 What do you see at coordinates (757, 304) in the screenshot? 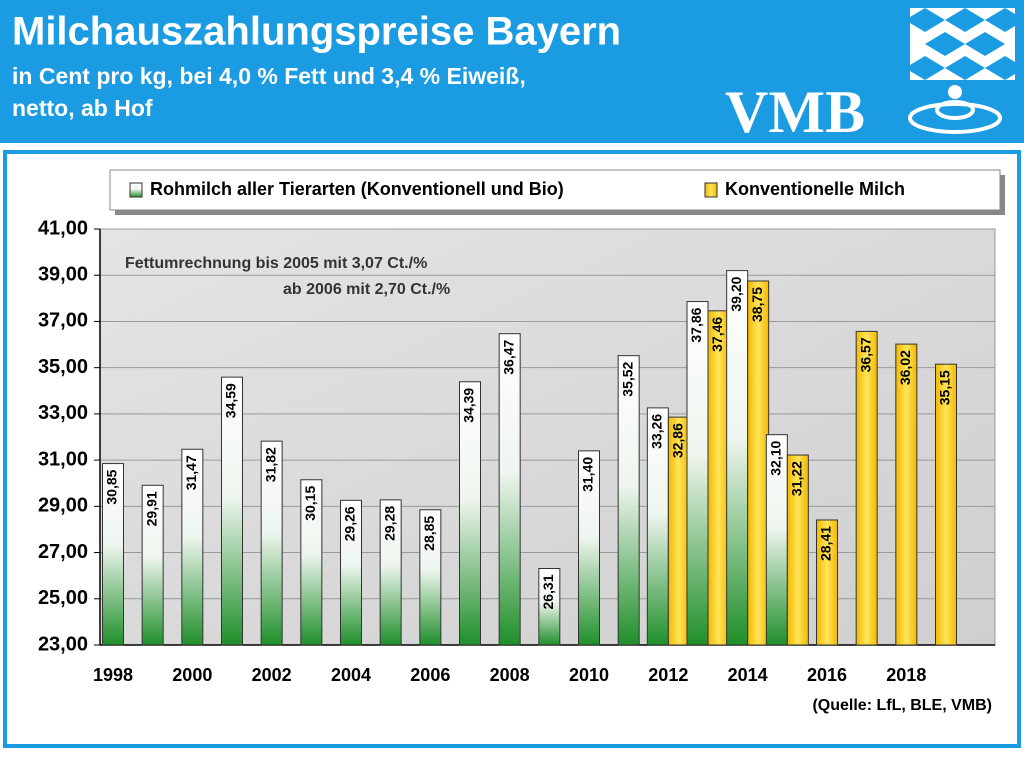
I see `value-label: 38,75` at bounding box center [757, 304].